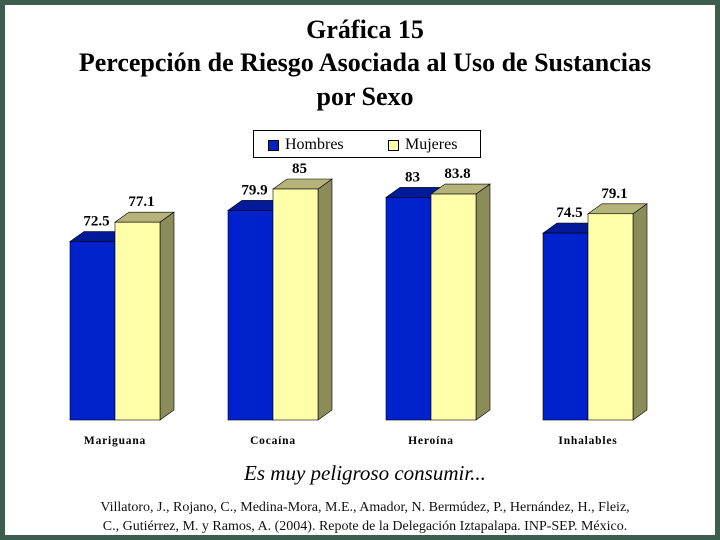  What do you see at coordinates (273, 145) in the screenshot?
I see `legend-swatch-hombres` at bounding box center [273, 145].